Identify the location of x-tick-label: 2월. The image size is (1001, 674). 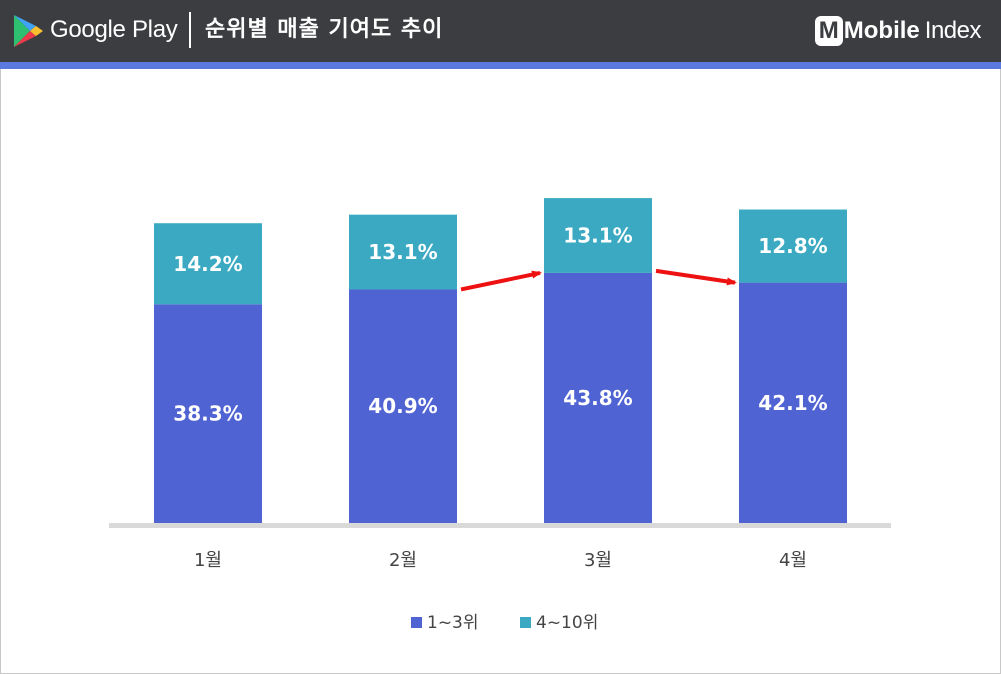
(403, 560).